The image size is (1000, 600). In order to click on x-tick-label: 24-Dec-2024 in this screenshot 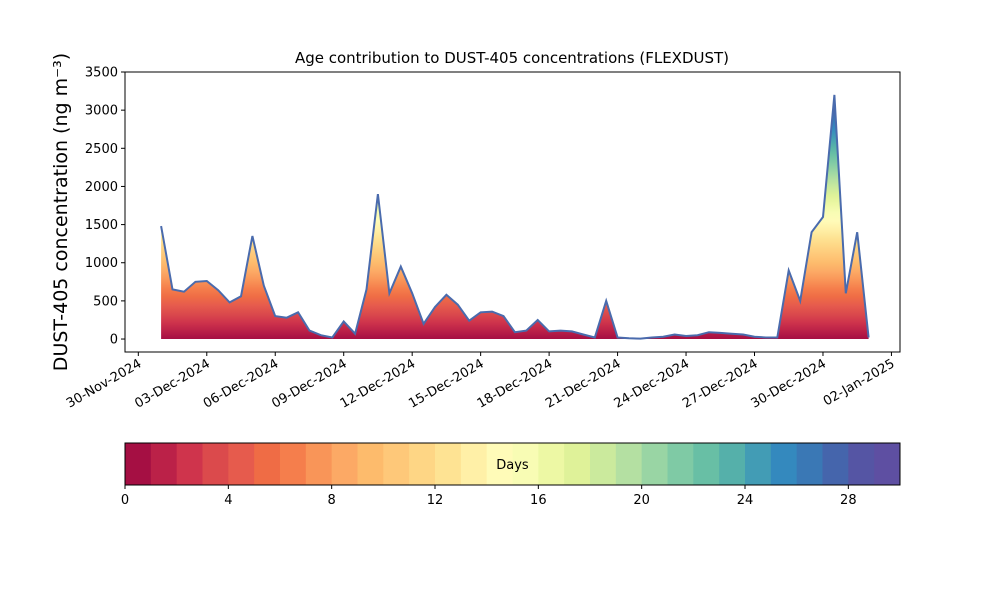, I will do `click(652, 383)`.